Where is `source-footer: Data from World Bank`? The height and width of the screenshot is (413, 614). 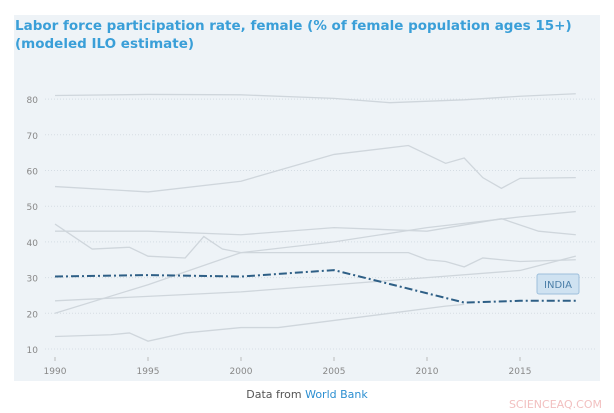 source-footer: Data from World Bank is located at coordinates (307, 394).